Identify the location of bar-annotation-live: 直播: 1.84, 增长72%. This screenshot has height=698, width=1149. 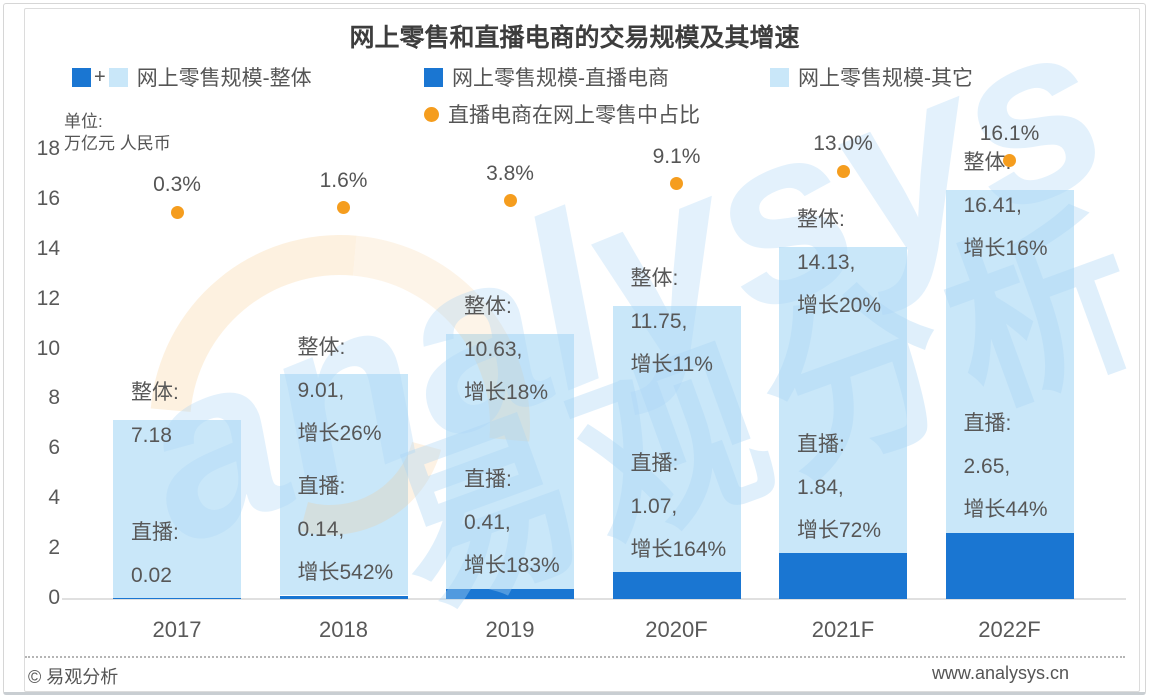
(839, 487).